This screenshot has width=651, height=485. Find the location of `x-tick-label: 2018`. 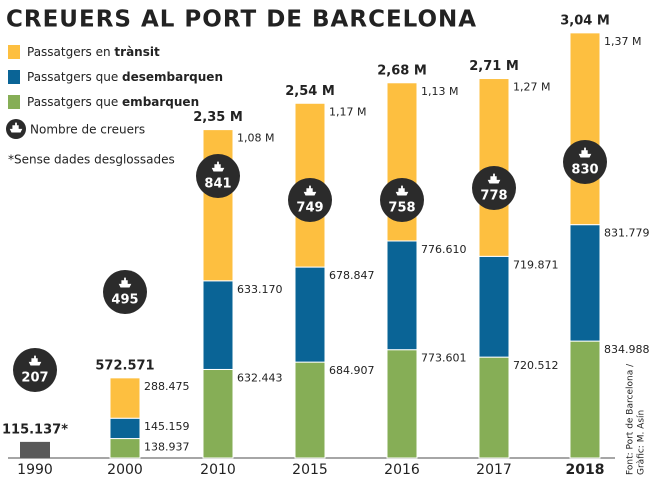

x-tick-label: 2018 is located at coordinates (585, 470).